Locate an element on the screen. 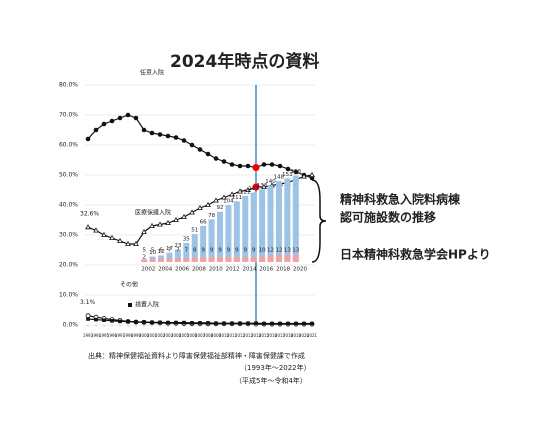 The image size is (548, 444). bar-category: 2002 is located at coordinates (148, 270).